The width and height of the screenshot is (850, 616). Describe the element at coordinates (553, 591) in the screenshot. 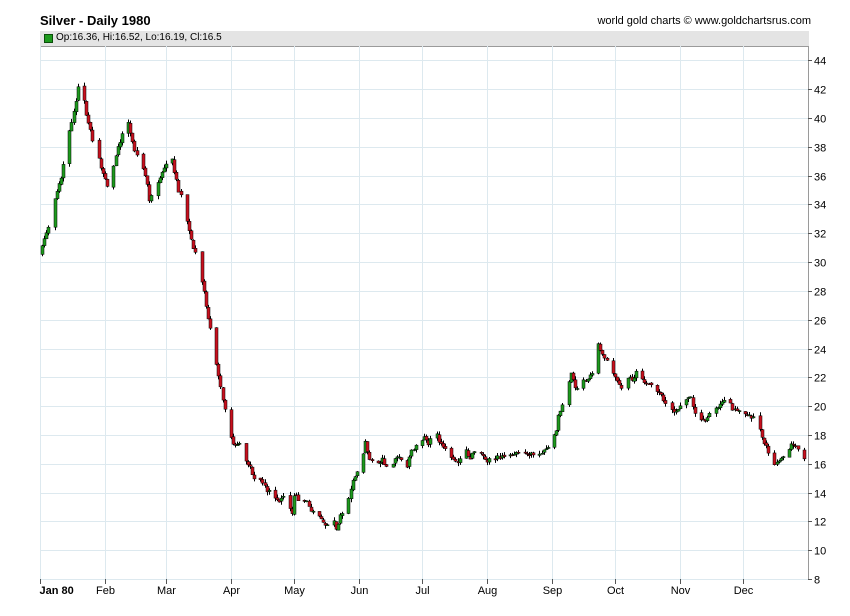

I see `x-tick-label: Sep` at that location.